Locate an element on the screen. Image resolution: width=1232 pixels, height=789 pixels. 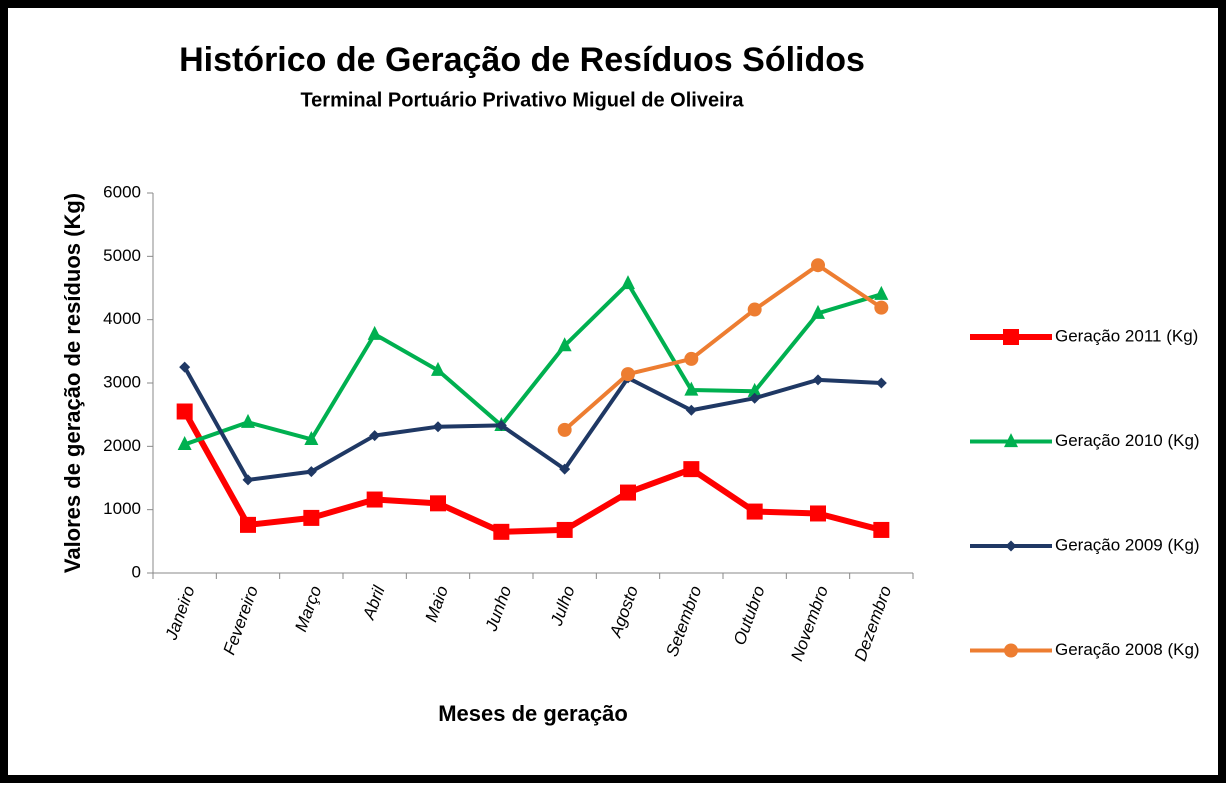
legend-label: Geração 2010 (Kg) is located at coordinates (1127, 440).